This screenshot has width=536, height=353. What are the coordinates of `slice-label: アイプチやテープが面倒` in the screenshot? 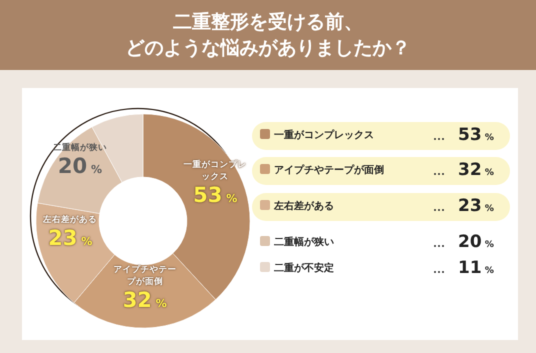 It's located at (145, 276).